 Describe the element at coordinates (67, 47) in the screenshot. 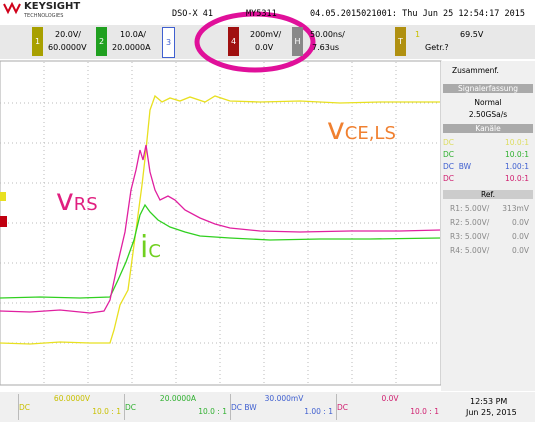

I see `ch1-offset: 60.0000V` at that location.